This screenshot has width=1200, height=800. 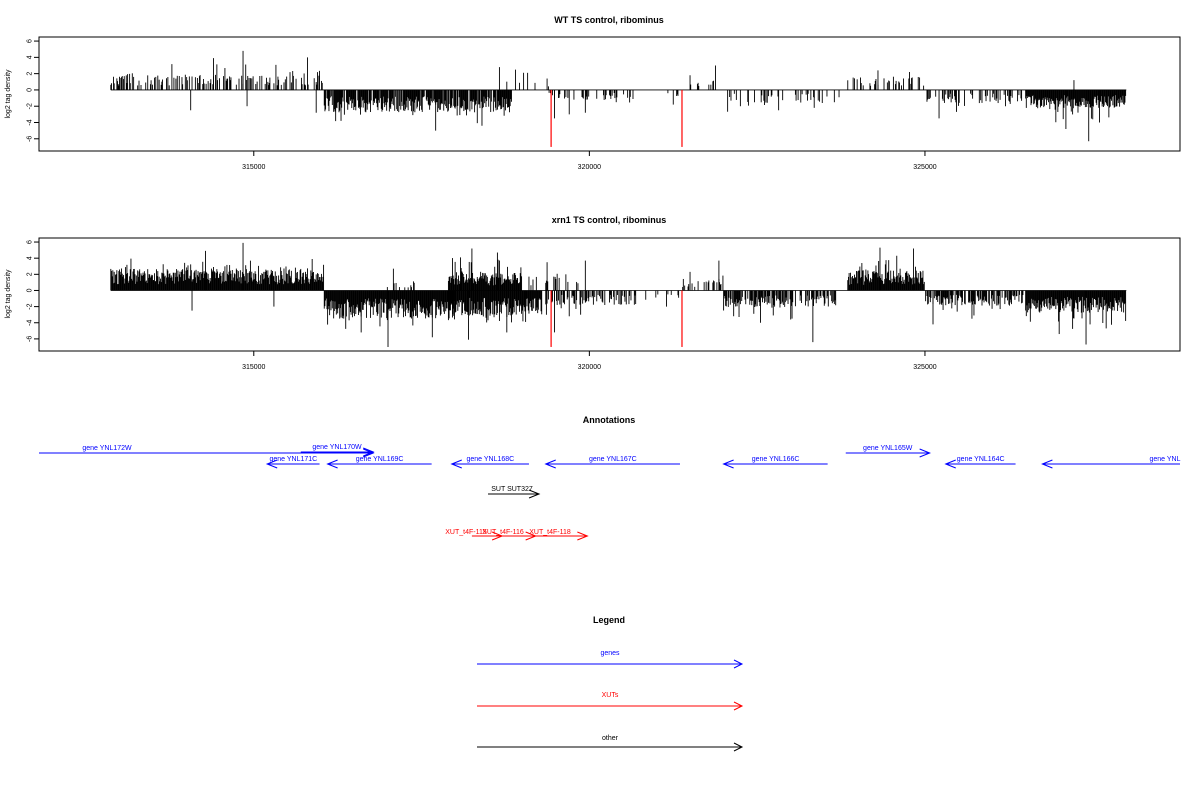 What do you see at coordinates (924, 167) in the screenshot?
I see `wt-xtick-325000-label: 325000` at bounding box center [924, 167].